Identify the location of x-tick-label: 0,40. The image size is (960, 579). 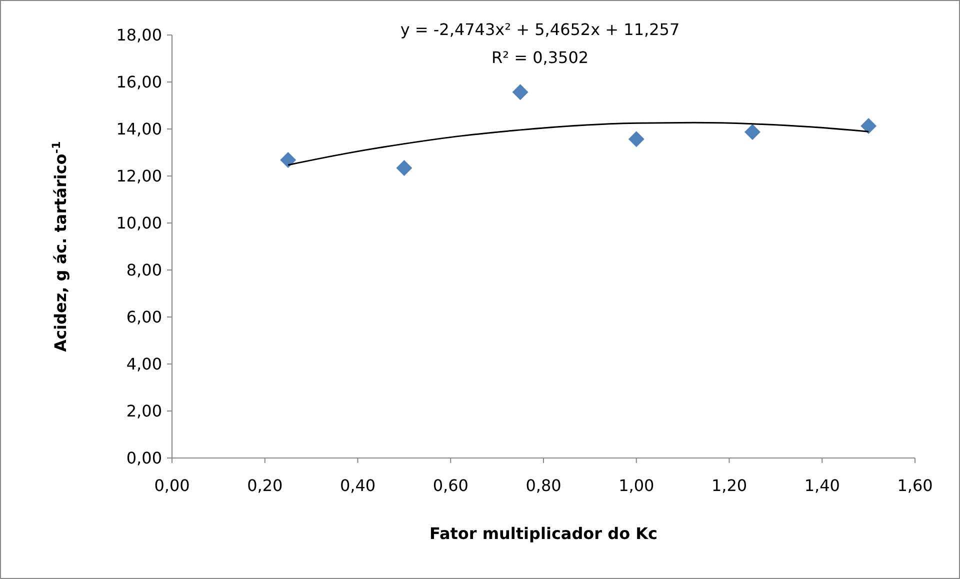
(358, 485).